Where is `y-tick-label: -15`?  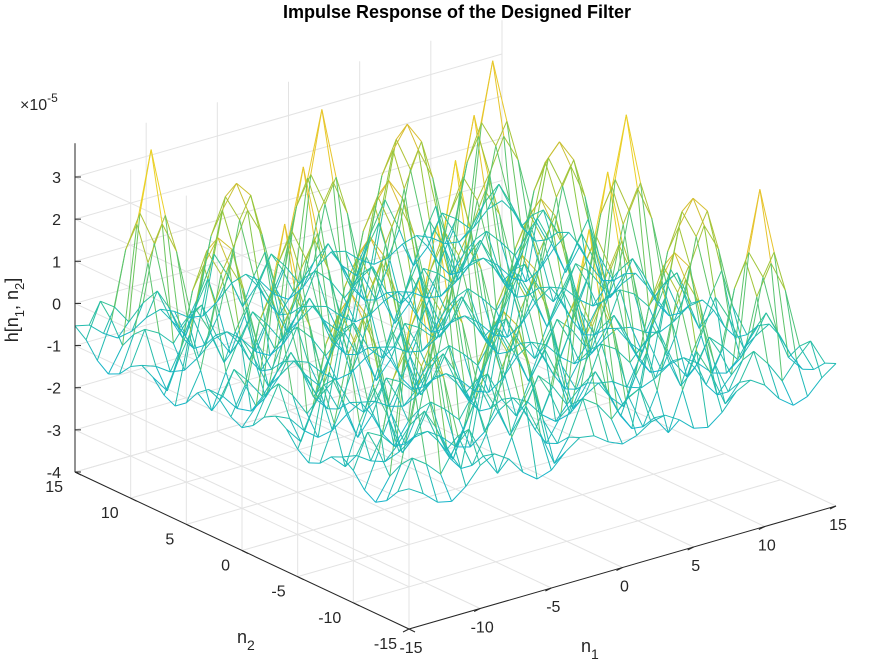 y-tick-label: -15 is located at coordinates (385, 644).